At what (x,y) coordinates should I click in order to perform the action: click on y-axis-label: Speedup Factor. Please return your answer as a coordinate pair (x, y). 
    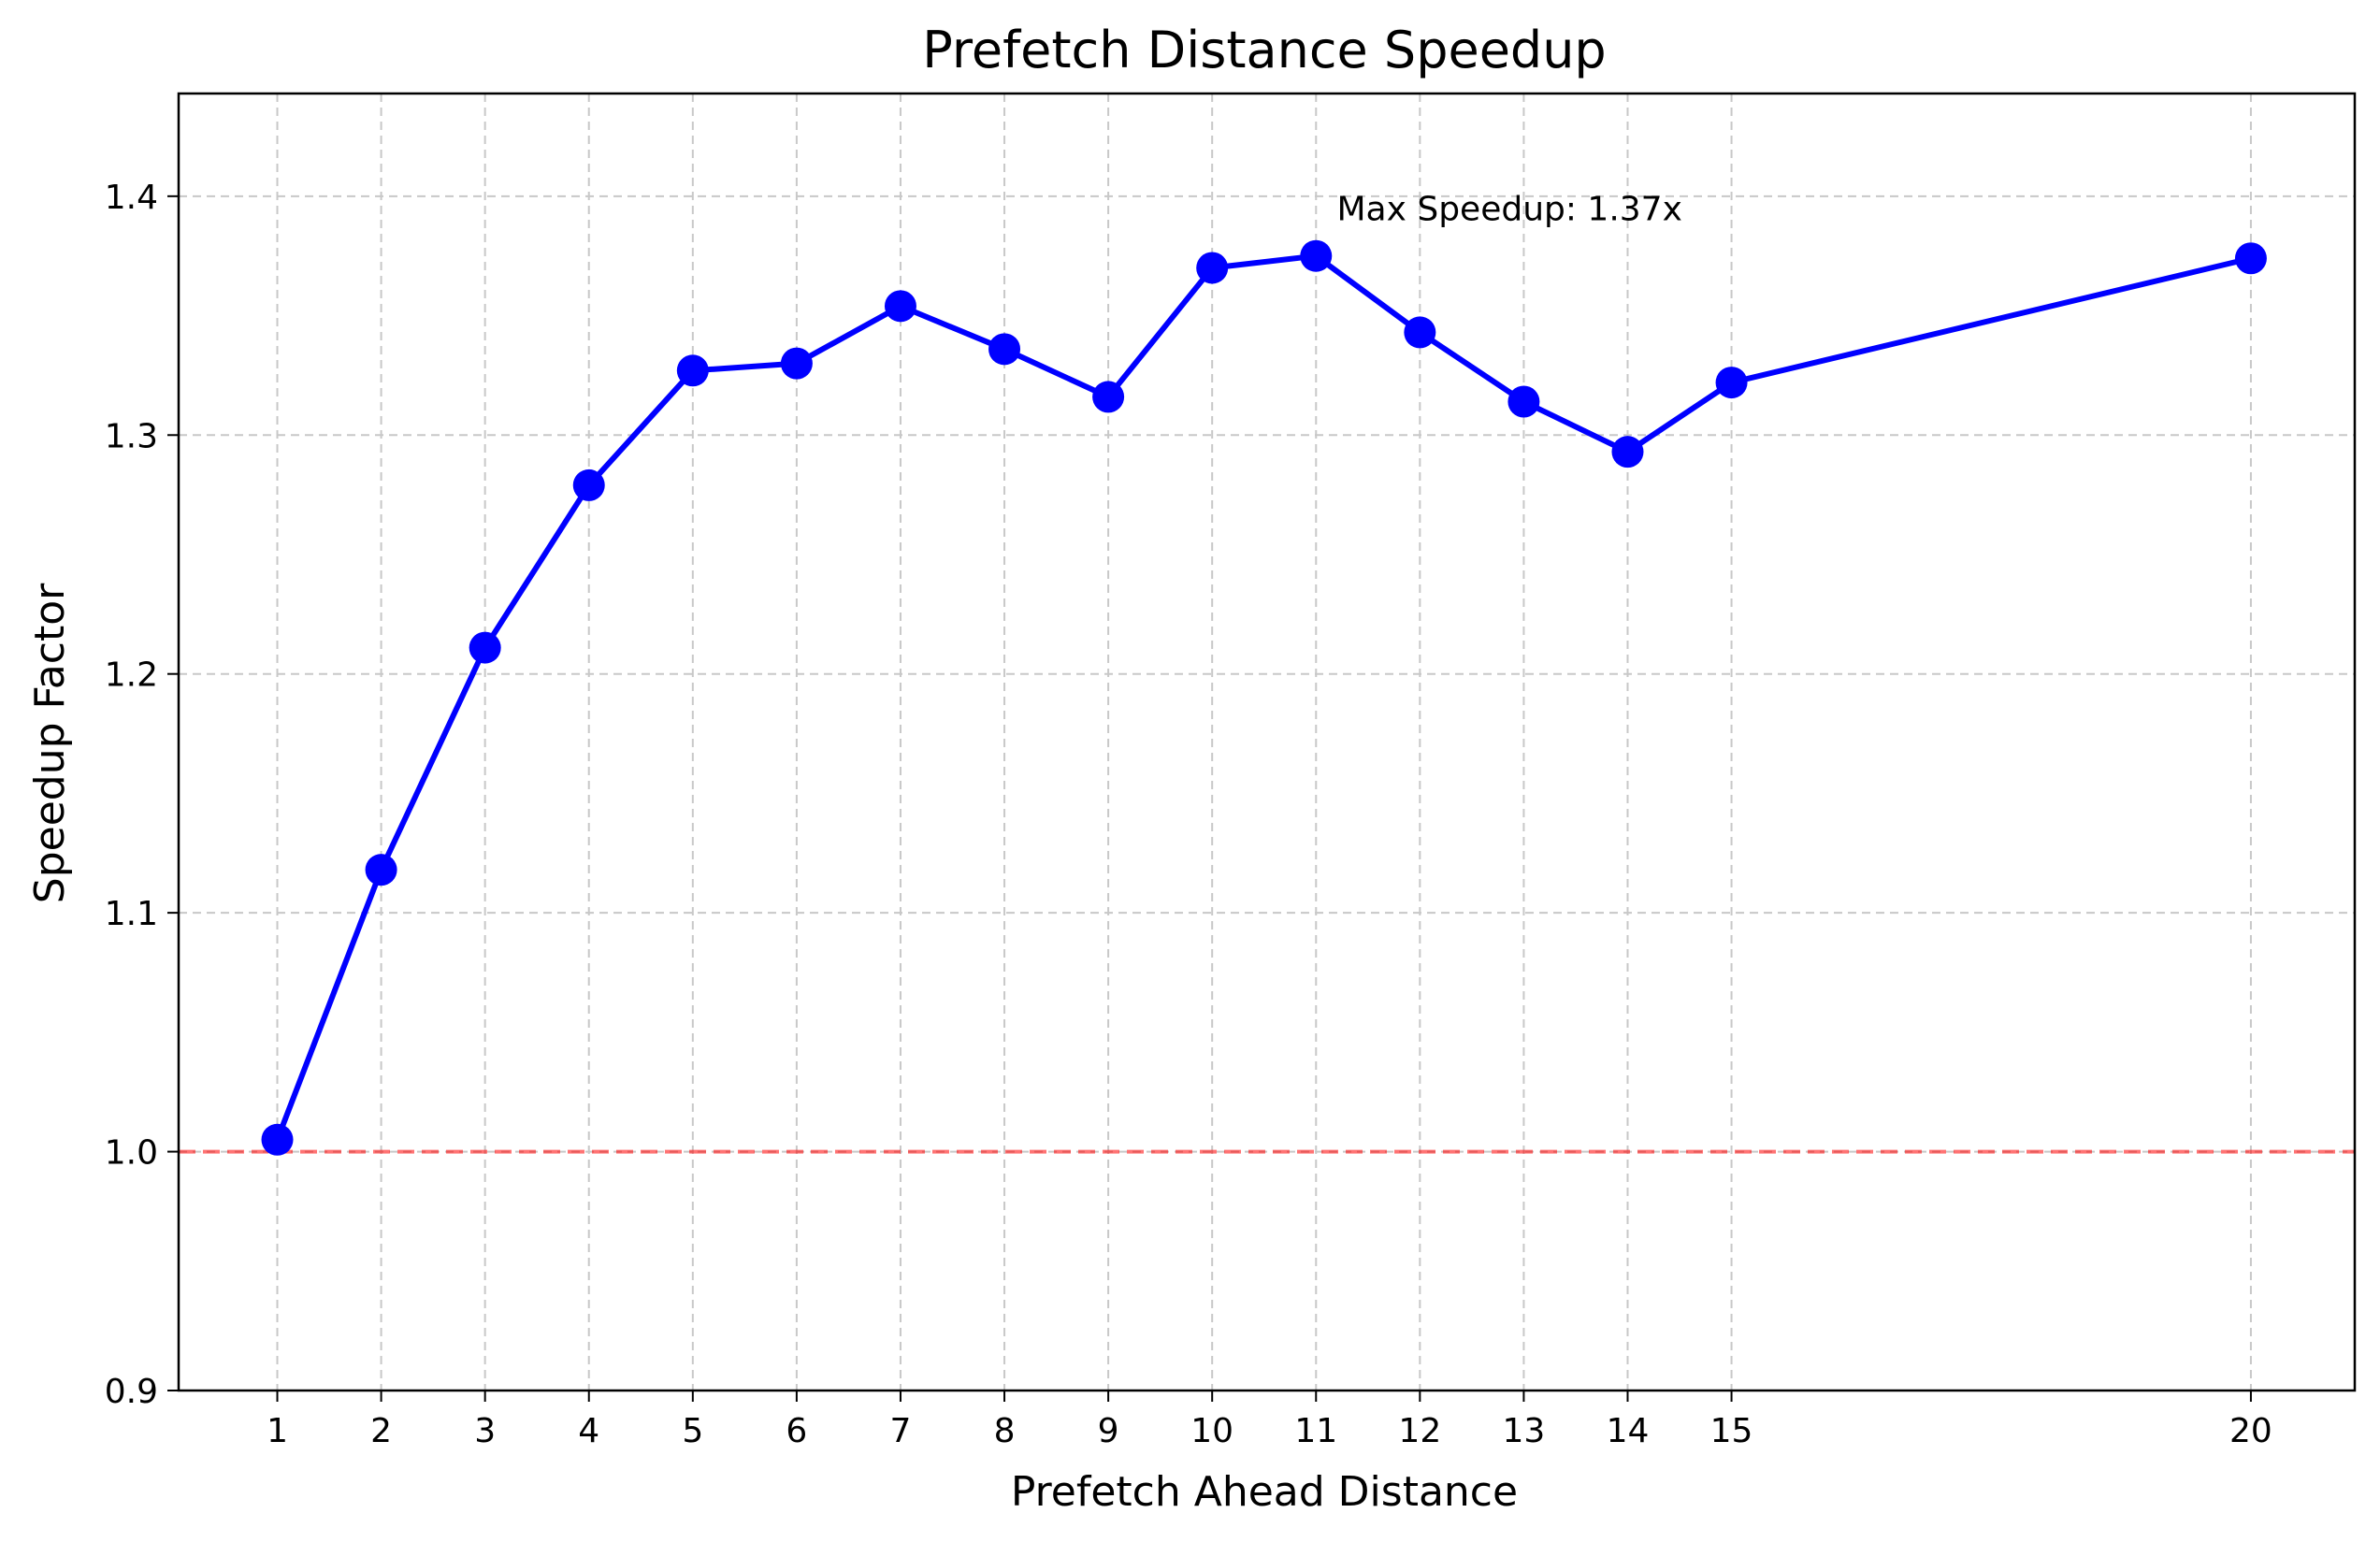
    Looking at the image, I should click on (50, 743).